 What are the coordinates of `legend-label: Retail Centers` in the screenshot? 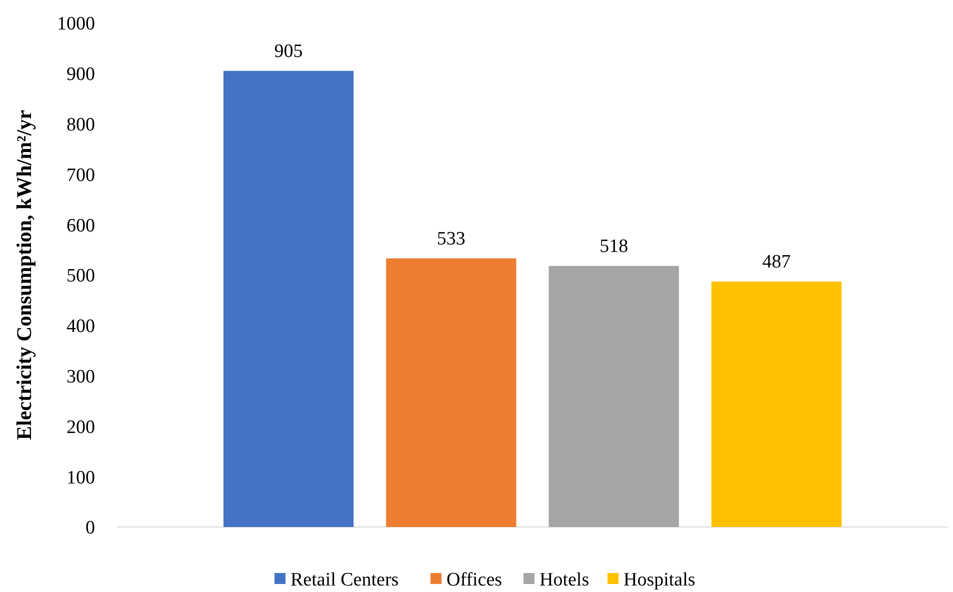 It's located at (344, 580).